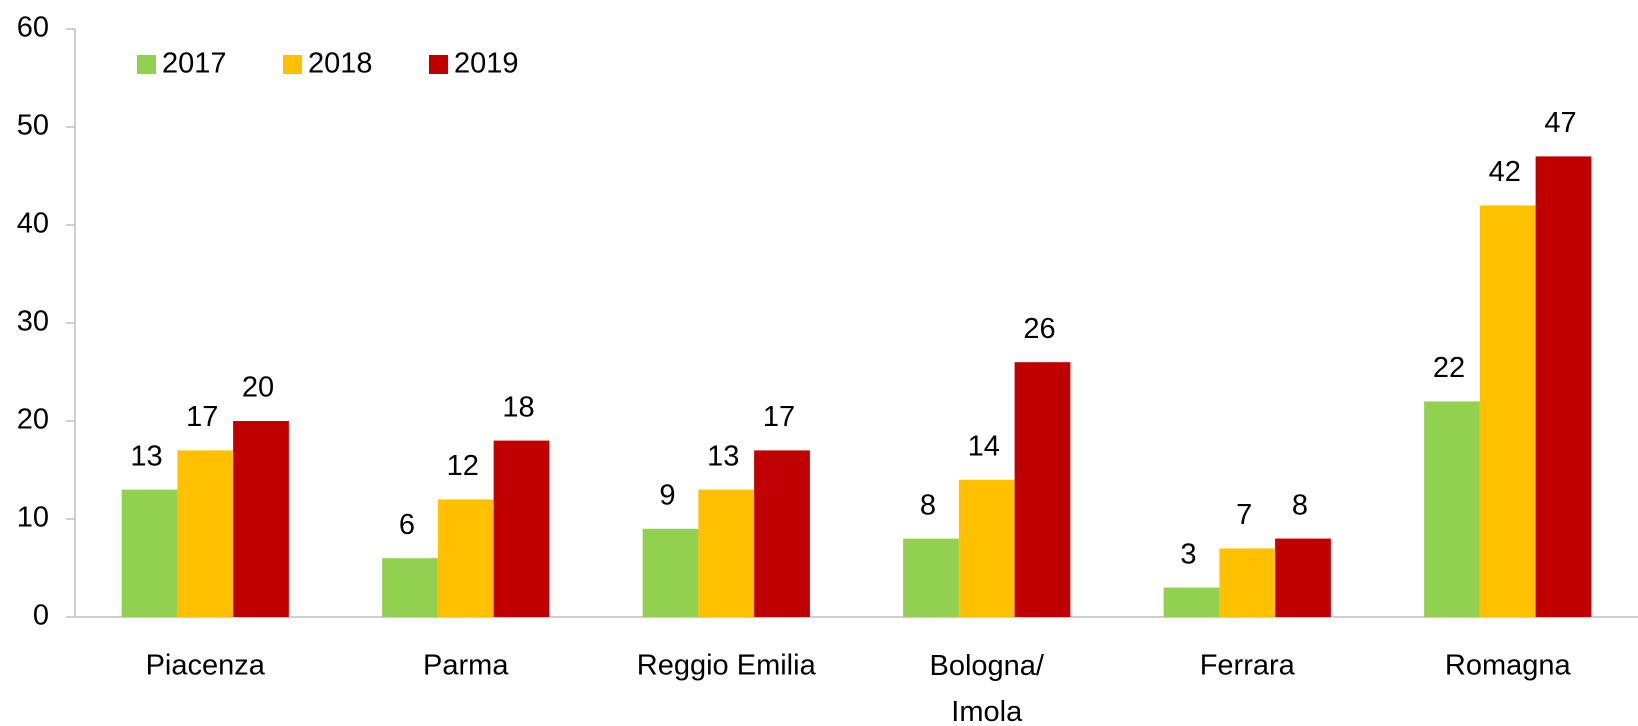  Describe the element at coordinates (33, 126) in the screenshot. I see `y-tick-label: 50` at that location.